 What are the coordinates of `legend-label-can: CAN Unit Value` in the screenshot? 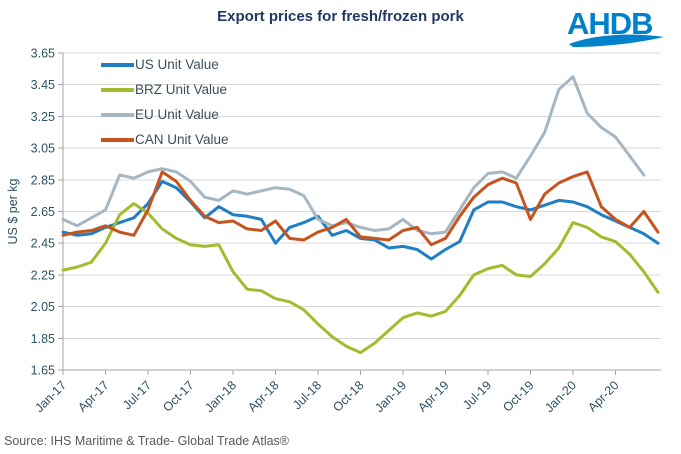 It's located at (182, 139).